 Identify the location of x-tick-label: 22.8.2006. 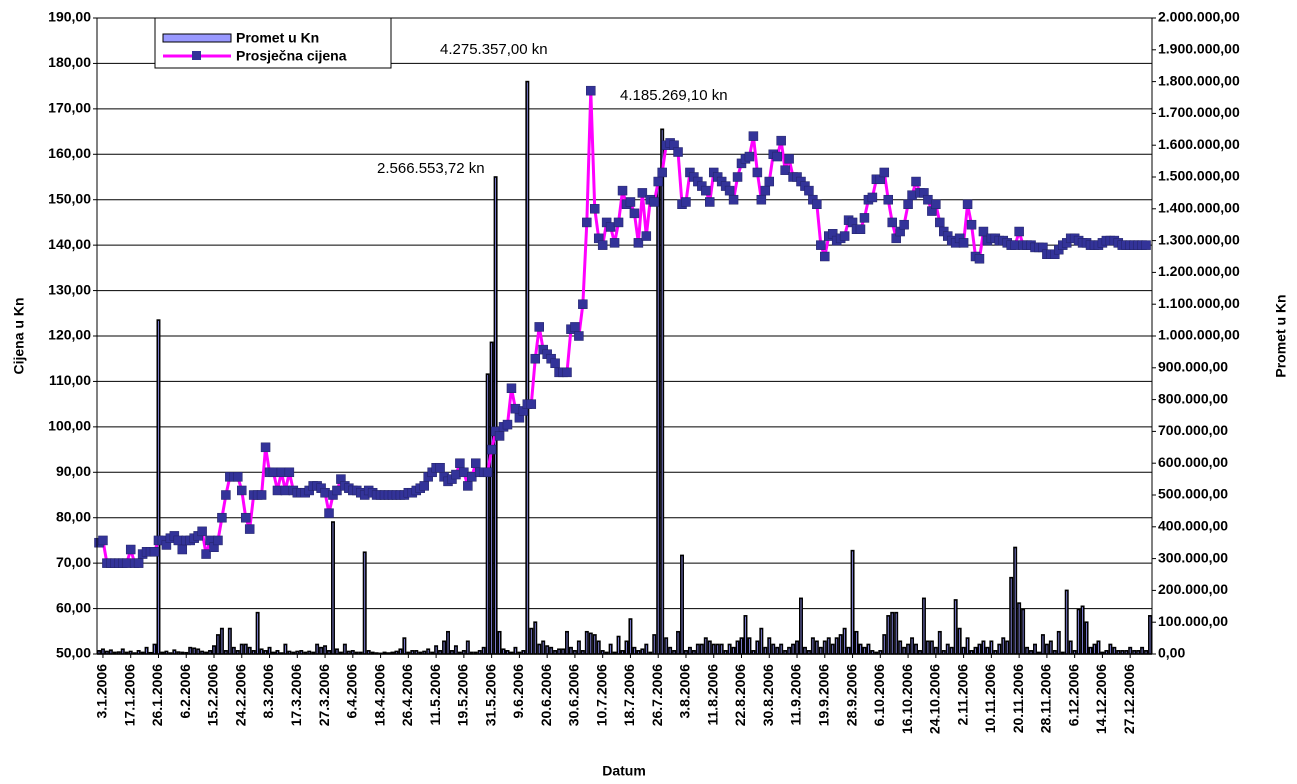
(740, 695).